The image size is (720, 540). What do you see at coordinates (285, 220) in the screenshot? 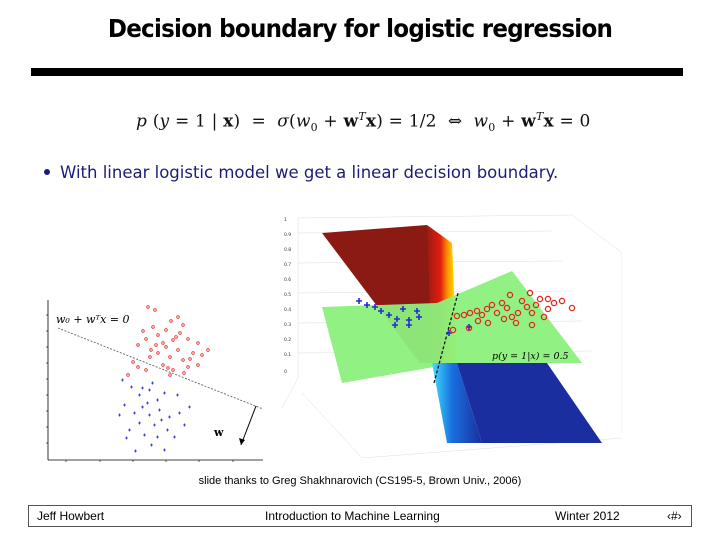
I see `svg-text: 1` at bounding box center [285, 220].